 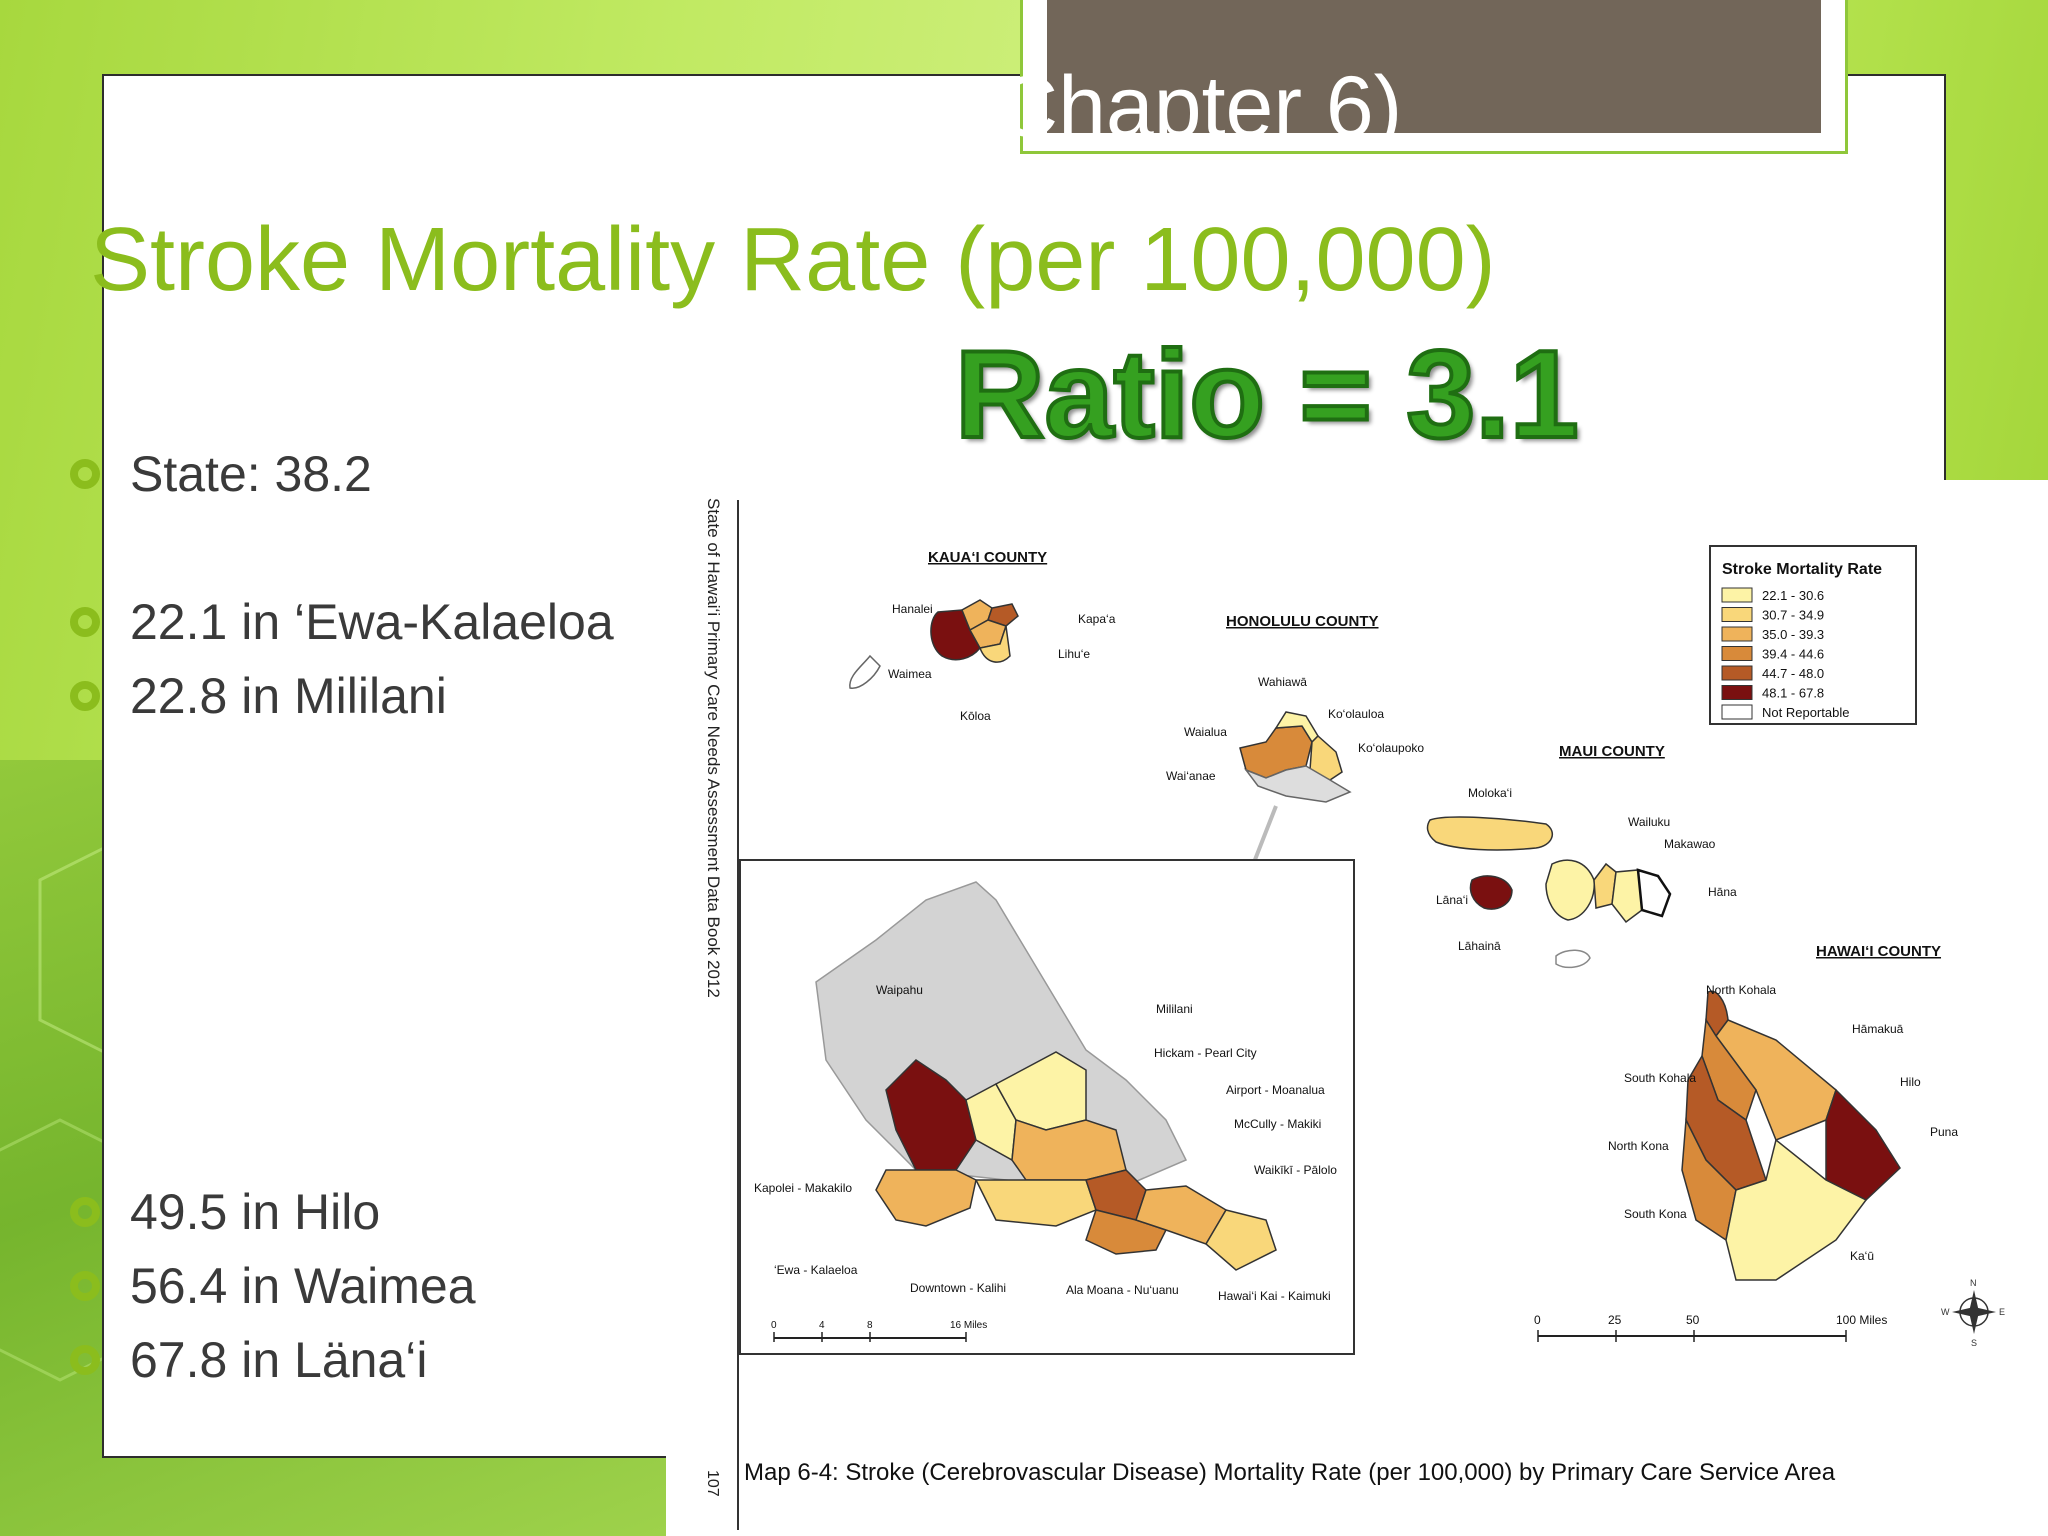 I want to click on hawaii-label: Hilo, so click(x=1910, y=1082).